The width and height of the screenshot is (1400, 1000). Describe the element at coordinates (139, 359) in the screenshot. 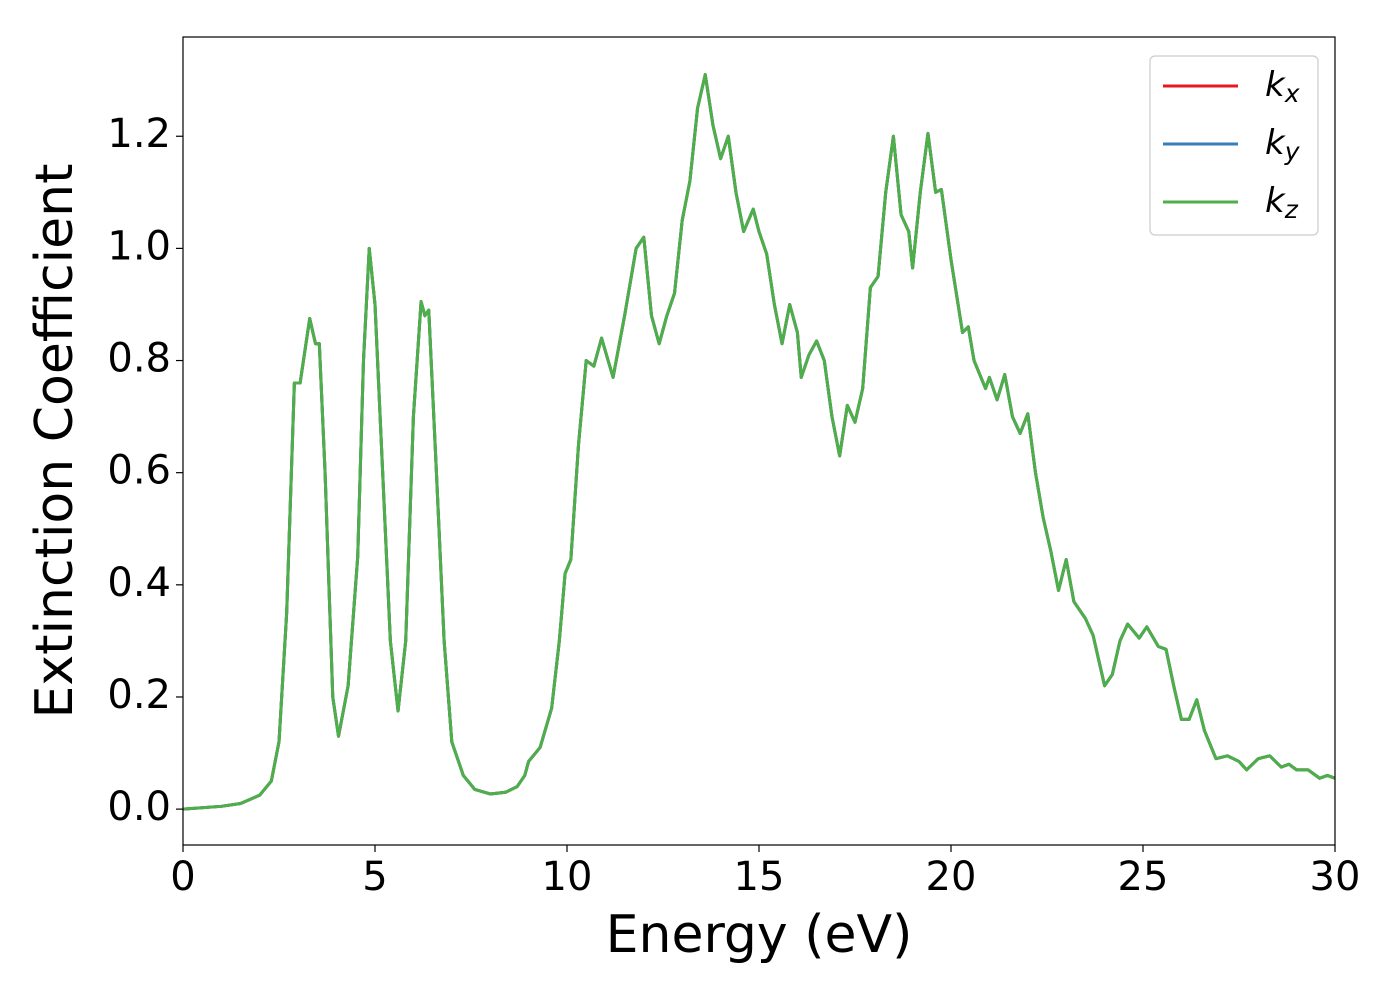

I see `y-tick-label: 0.8` at that location.